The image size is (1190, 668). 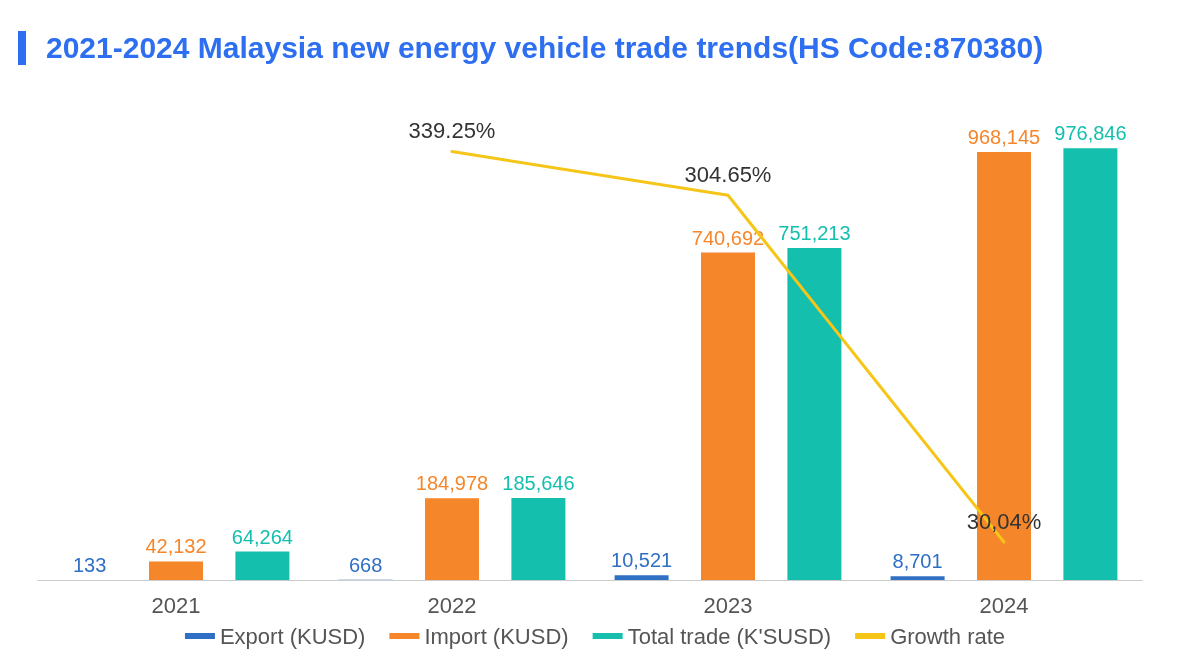 What do you see at coordinates (728, 174) in the screenshot?
I see `data-label: 304.65%` at bounding box center [728, 174].